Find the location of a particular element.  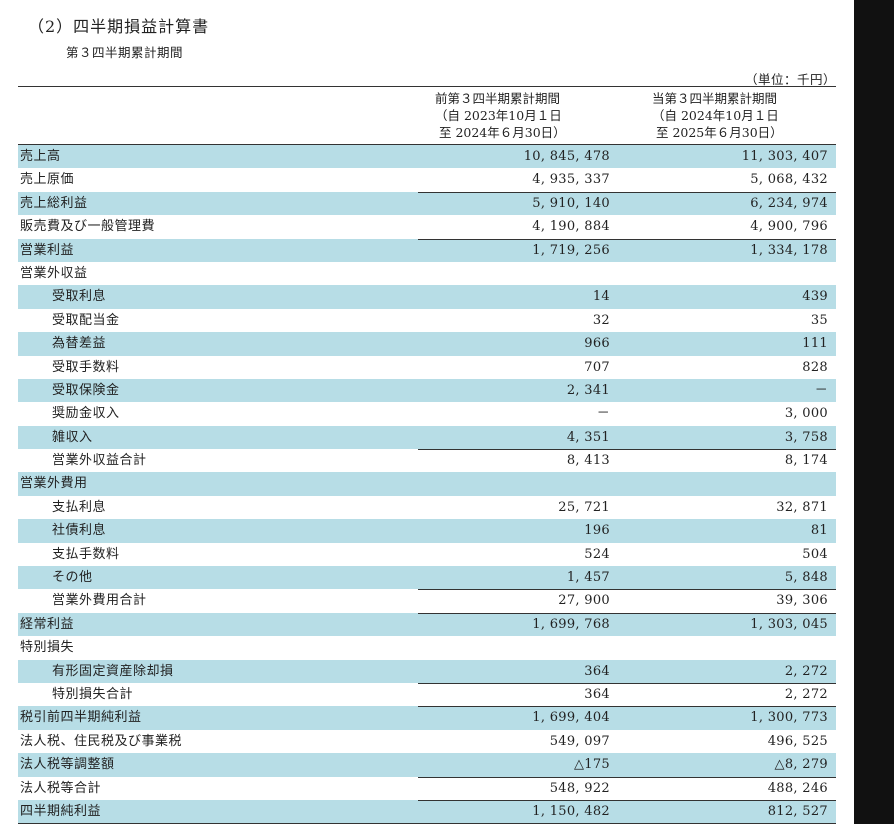

prev-value: 707 is located at coordinates (597, 367).